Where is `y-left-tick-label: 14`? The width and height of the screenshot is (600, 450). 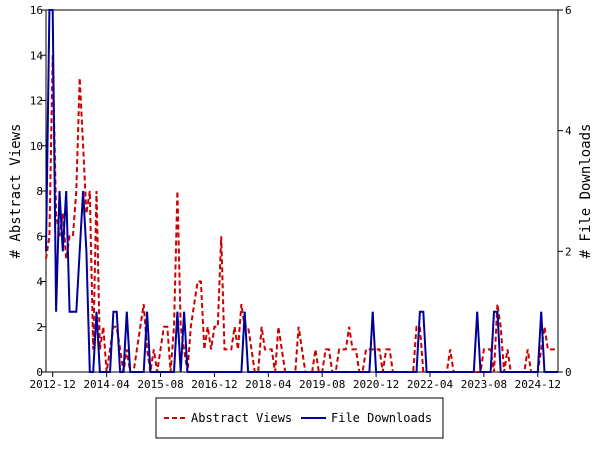
y-left-tick-label: 14 is located at coordinates (37, 55).